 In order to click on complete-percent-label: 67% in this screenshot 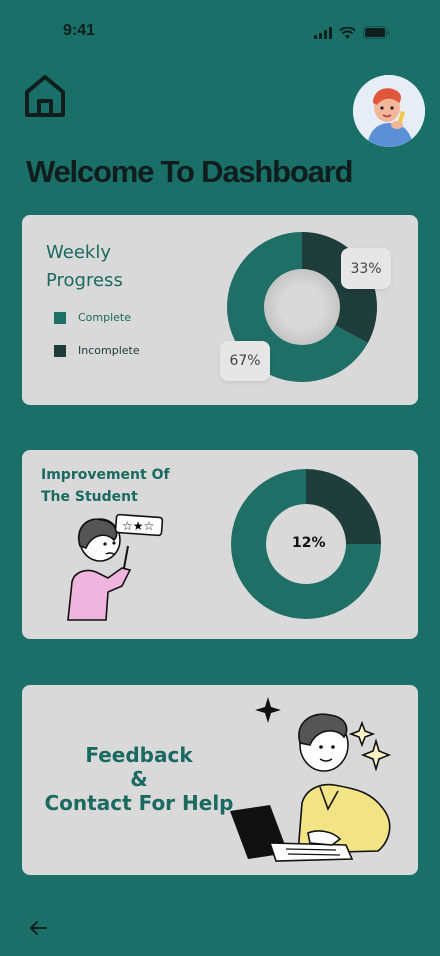, I will do `click(245, 361)`.